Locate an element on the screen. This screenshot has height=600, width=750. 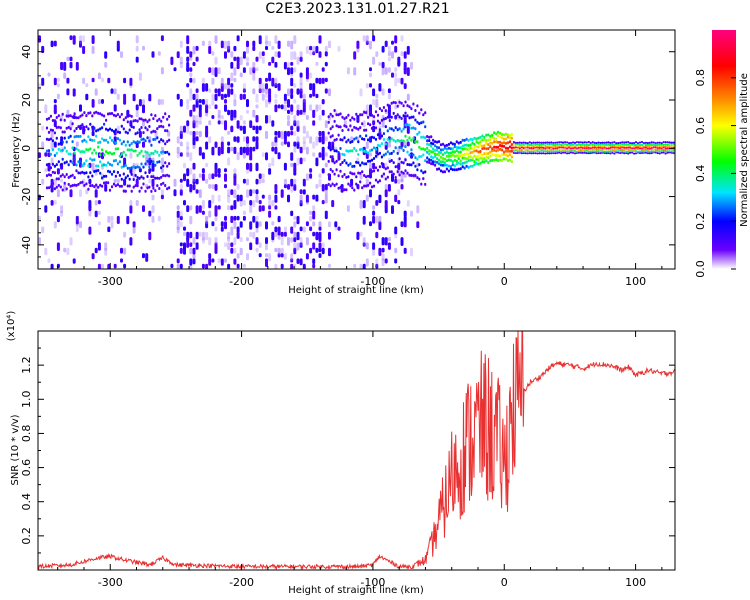
y-tick-label: -40 is located at coordinates (26, 245).